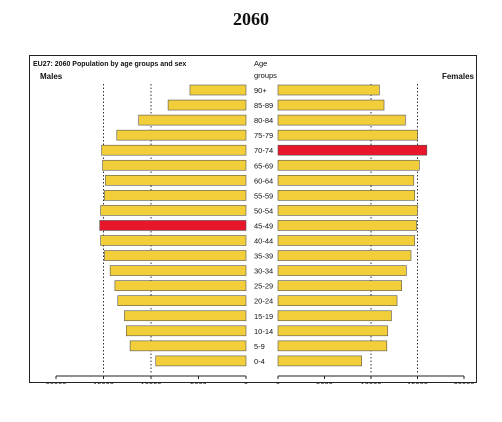 This screenshot has height=422, width=502. Describe the element at coordinates (328, 90) in the screenshot. I see `bar-females-90+` at that location.